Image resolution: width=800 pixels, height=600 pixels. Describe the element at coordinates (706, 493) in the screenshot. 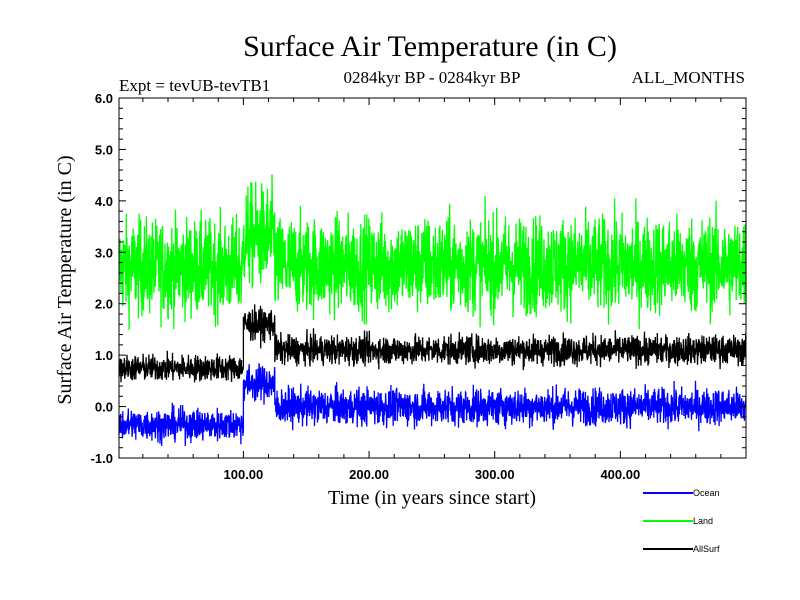

I see `legend-label-ocean: Ocean` at that location.